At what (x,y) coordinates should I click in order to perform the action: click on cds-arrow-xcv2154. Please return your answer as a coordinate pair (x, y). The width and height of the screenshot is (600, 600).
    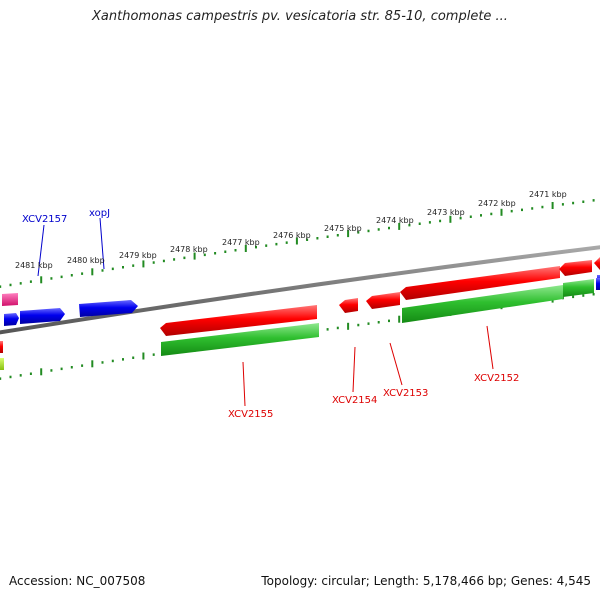
    Looking at the image, I should click on (348, 305).